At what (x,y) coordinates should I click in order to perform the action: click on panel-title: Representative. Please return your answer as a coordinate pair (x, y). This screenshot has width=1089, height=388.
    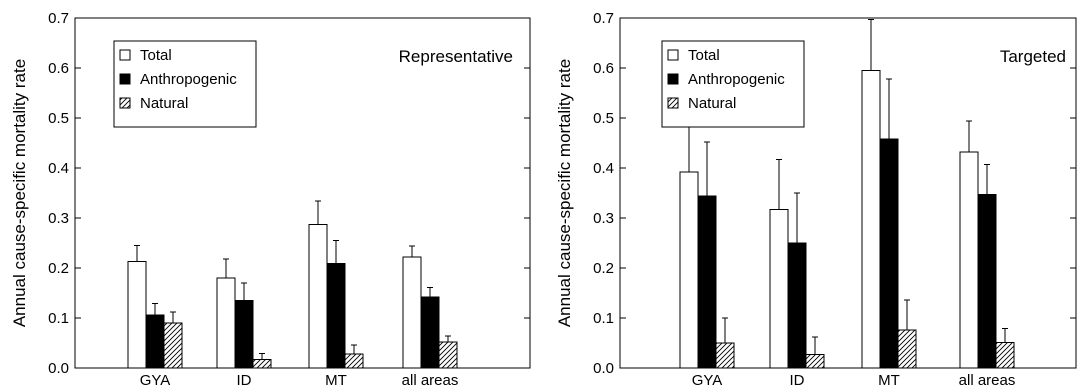
    Looking at the image, I should click on (456, 56).